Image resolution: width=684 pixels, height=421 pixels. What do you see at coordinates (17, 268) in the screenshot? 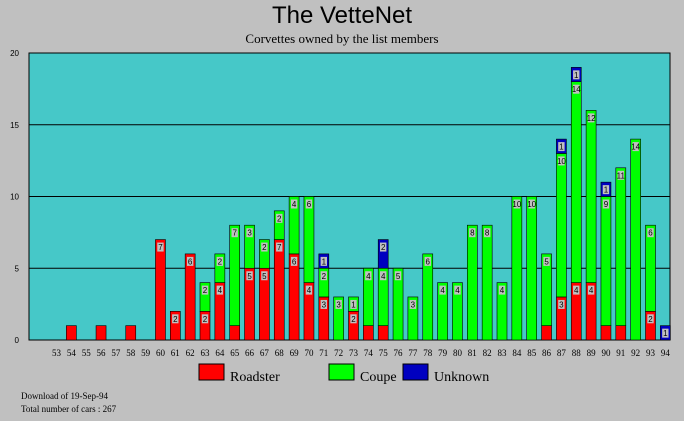
I see `y-tick-label: 5` at bounding box center [17, 268].